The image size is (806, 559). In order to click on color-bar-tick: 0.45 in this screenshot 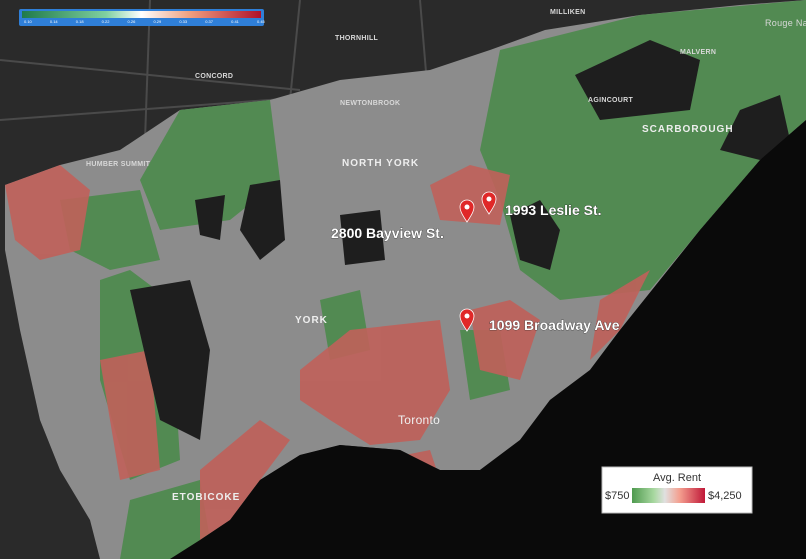, I will do `click(261, 21)`.